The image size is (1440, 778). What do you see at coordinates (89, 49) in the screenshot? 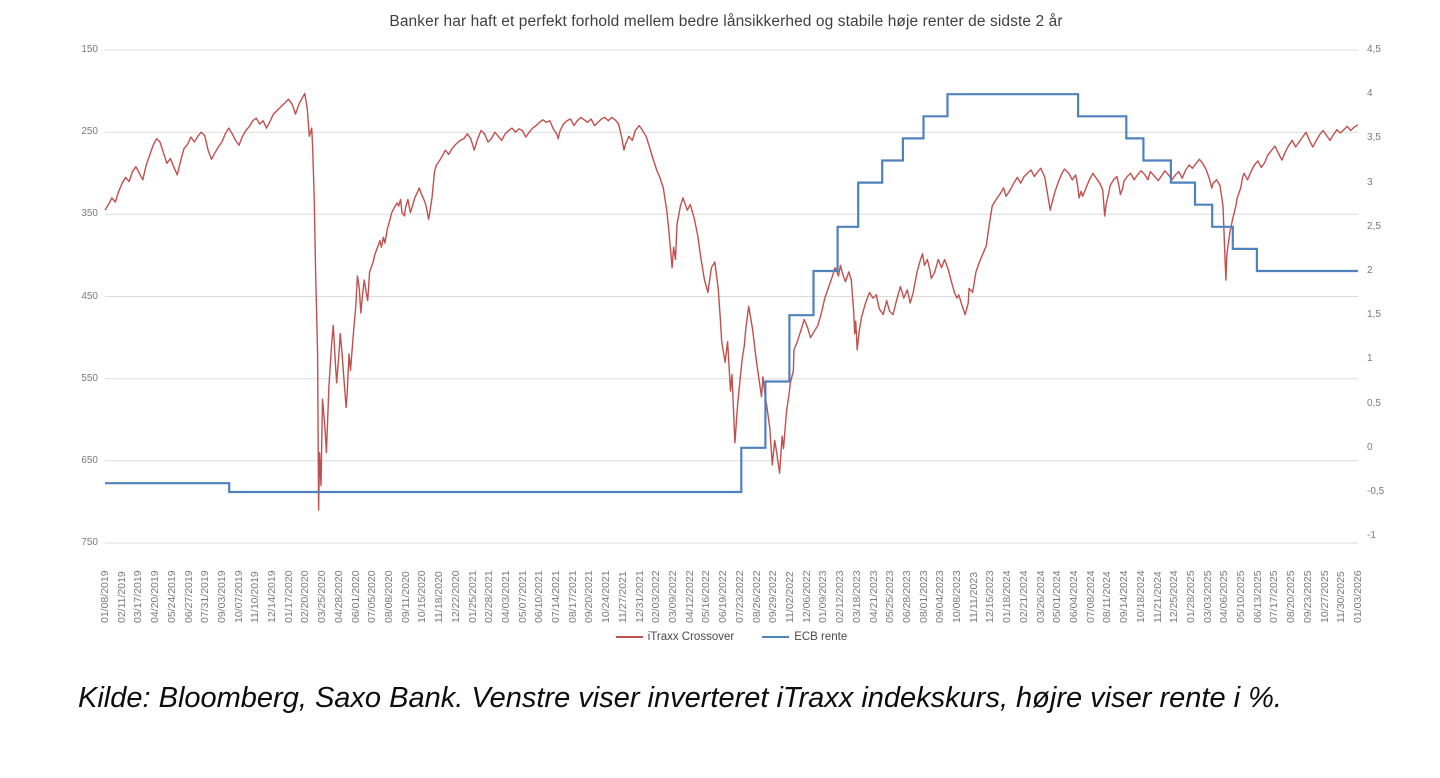
I see `y-left-tick-label: 150` at bounding box center [89, 49].